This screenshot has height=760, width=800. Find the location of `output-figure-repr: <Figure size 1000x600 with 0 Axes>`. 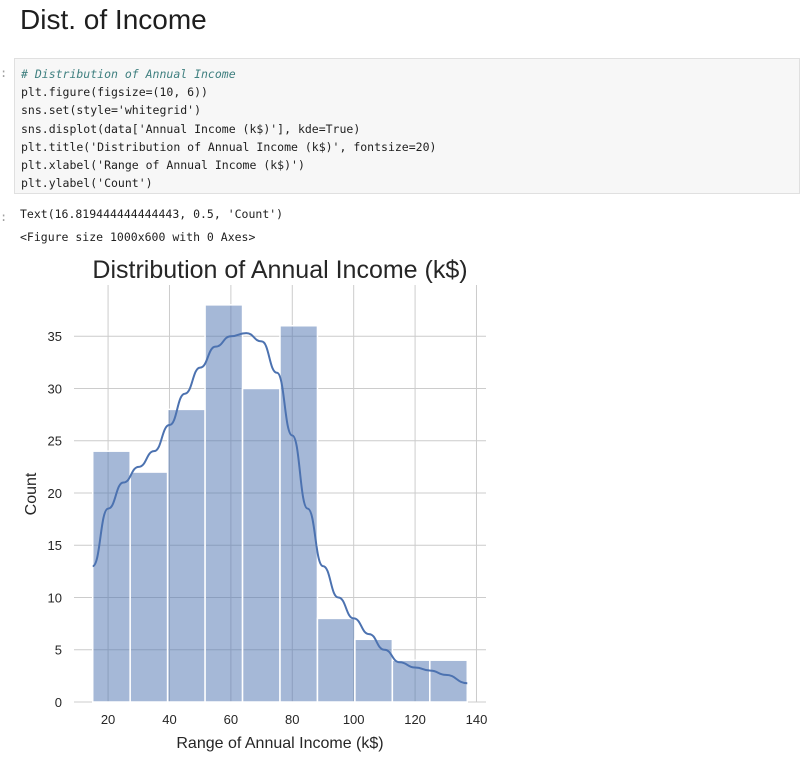

output-figure-repr: <Figure size 1000x600 with 0 Axes> is located at coordinates (138, 237).